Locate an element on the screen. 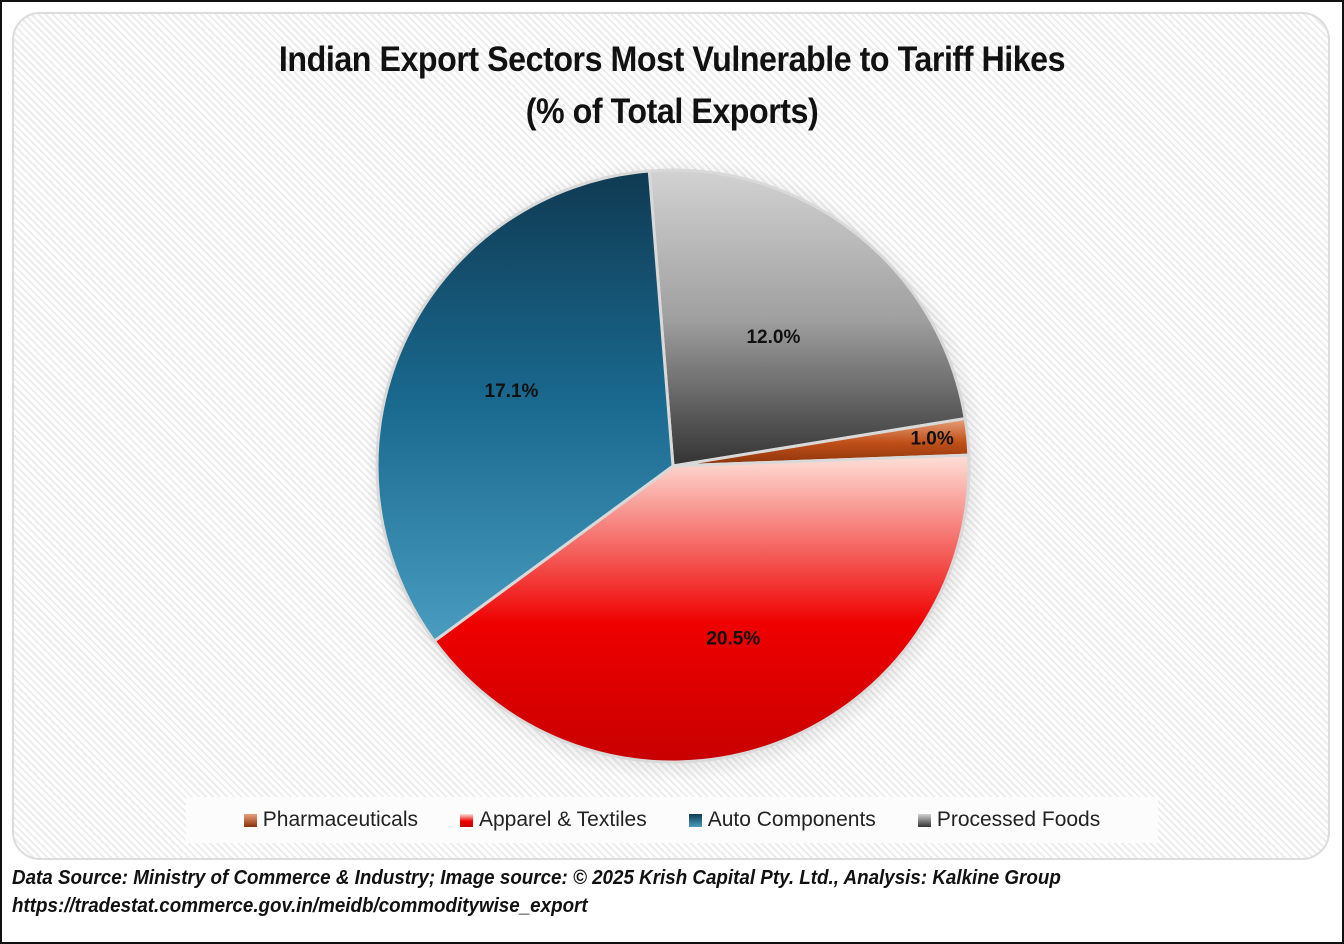 The height and width of the screenshot is (944, 1344). data-label: 17.1% is located at coordinates (512, 391).